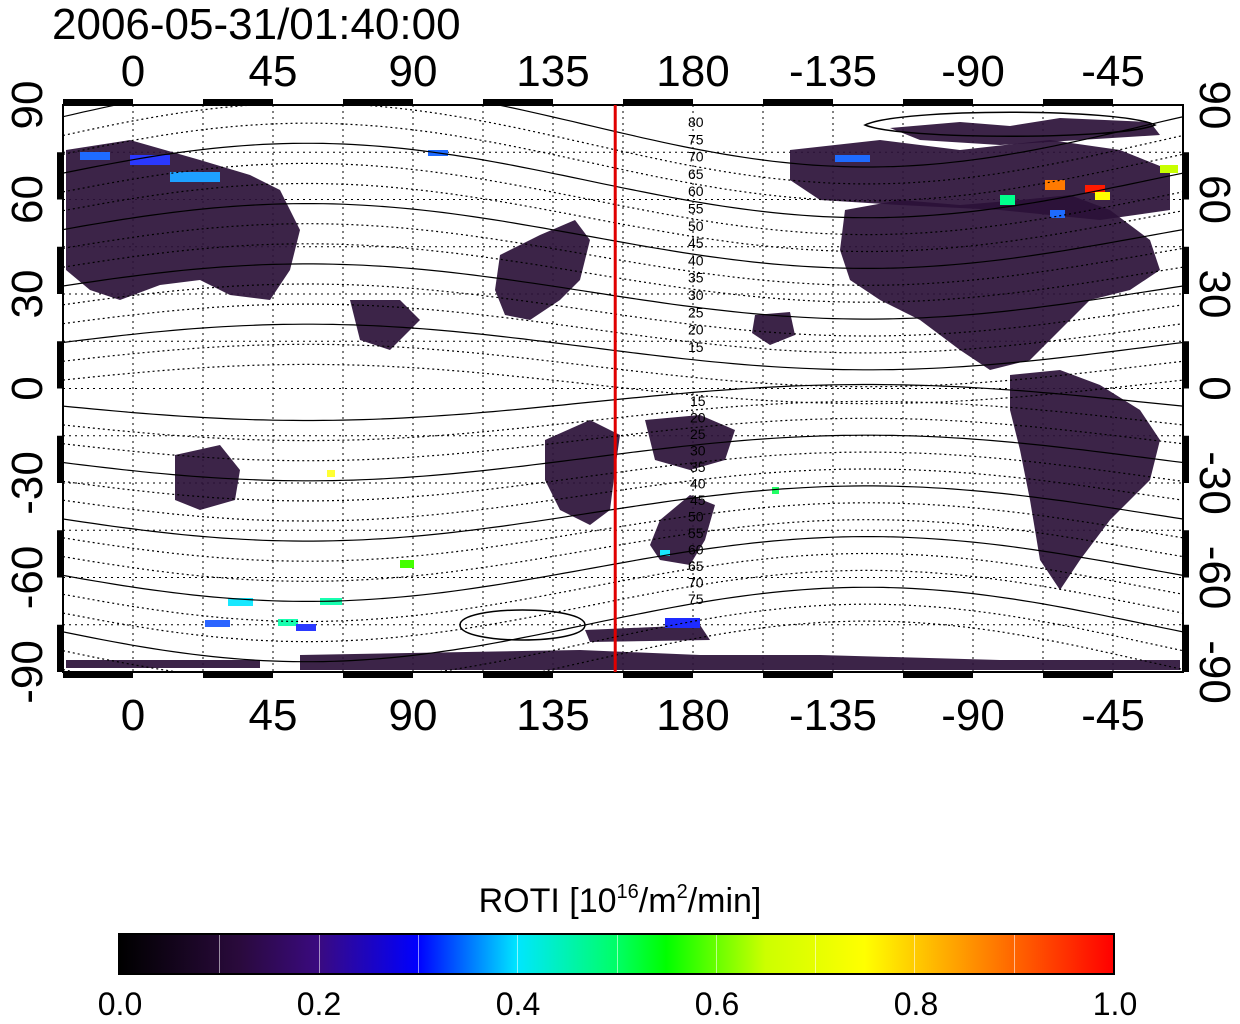 This screenshot has height=1024, width=1240. What do you see at coordinates (27, 483) in the screenshot?
I see `left-latitude-label: -30` at bounding box center [27, 483].